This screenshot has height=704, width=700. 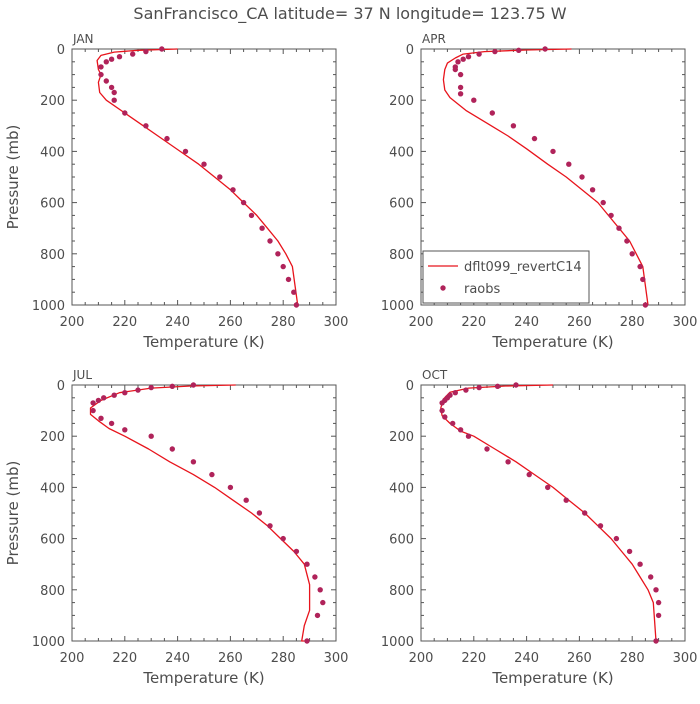 I want to click on plot-frame, so click(x=553, y=513).